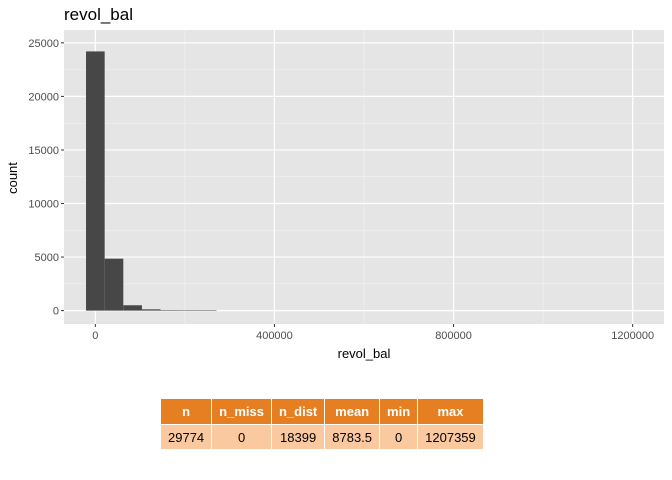 This screenshot has width=672, height=480. What do you see at coordinates (43, 205) in the screenshot?
I see `y-tick-label: 10000` at bounding box center [43, 205].